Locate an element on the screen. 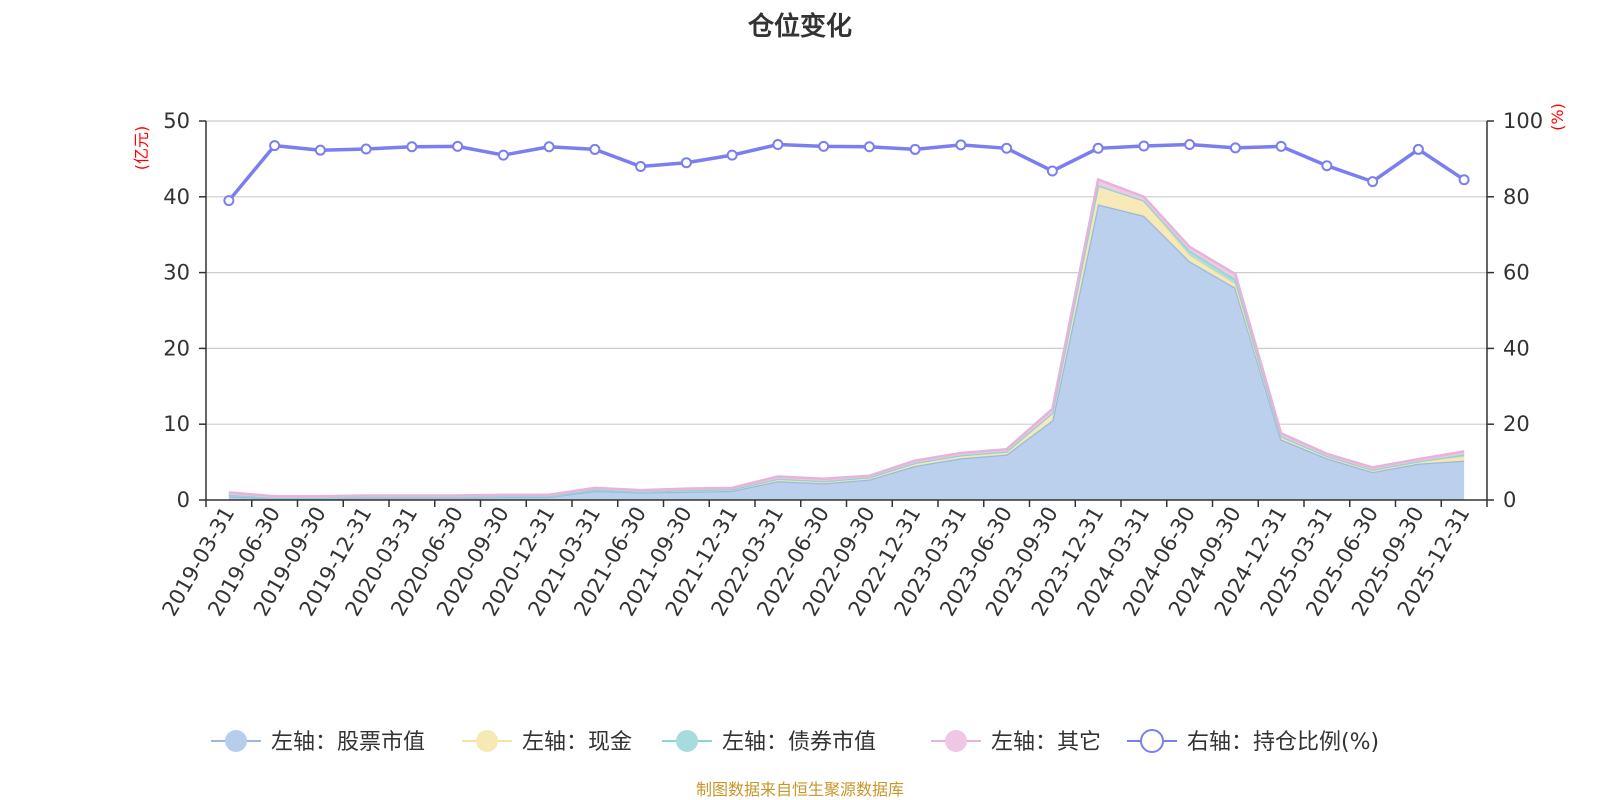 This screenshot has height=800, width=1600. left-tick-label: 10 is located at coordinates (176, 424).